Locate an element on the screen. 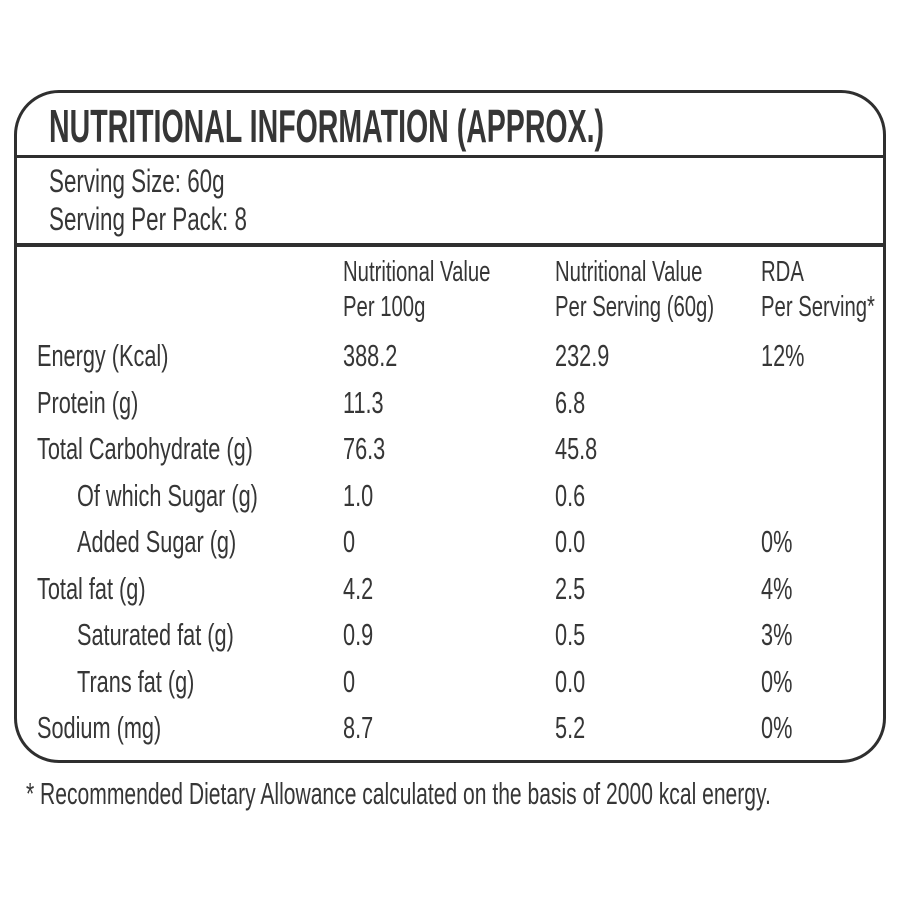 The width and height of the screenshot is (900, 900). column-header-text: Per 100g is located at coordinates (384, 307).